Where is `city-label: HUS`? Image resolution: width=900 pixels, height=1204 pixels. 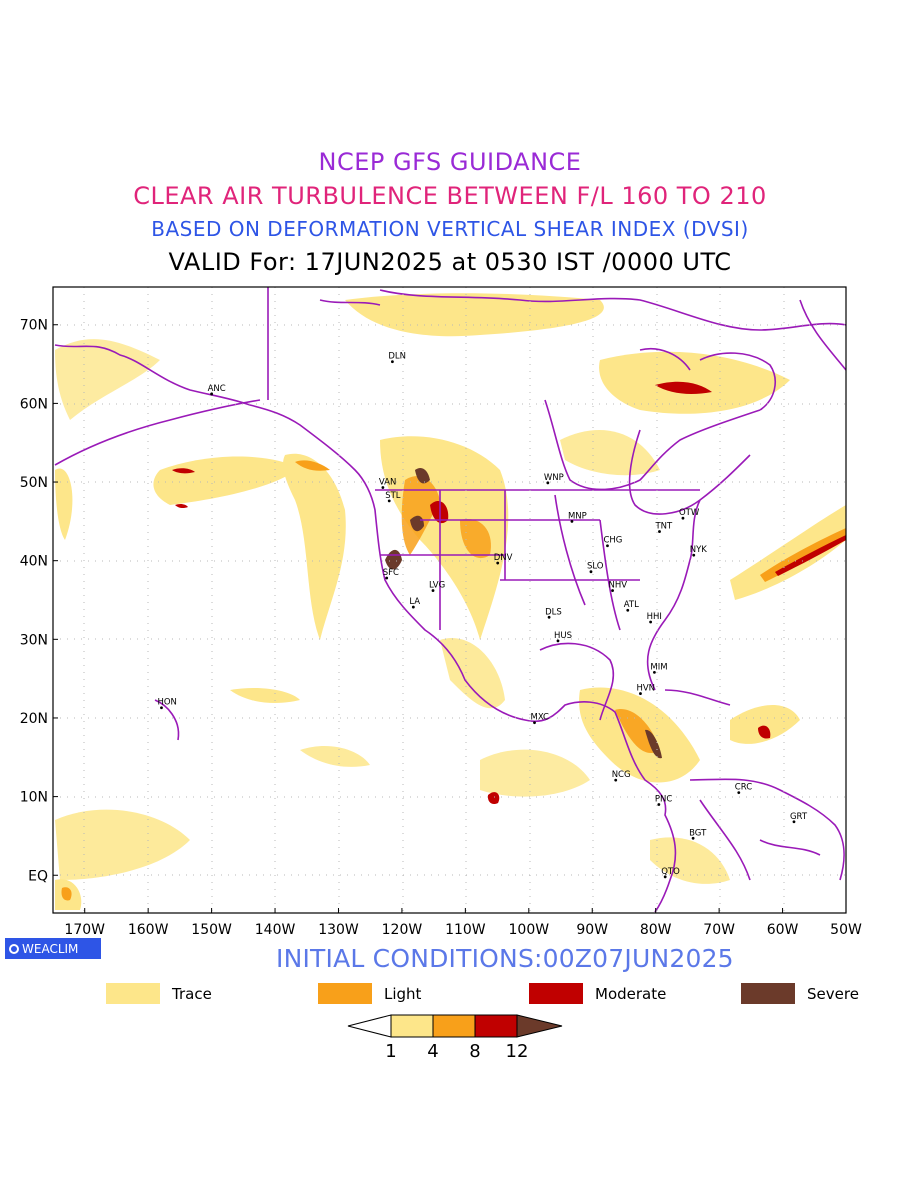 city-label: HUS is located at coordinates (563, 636).